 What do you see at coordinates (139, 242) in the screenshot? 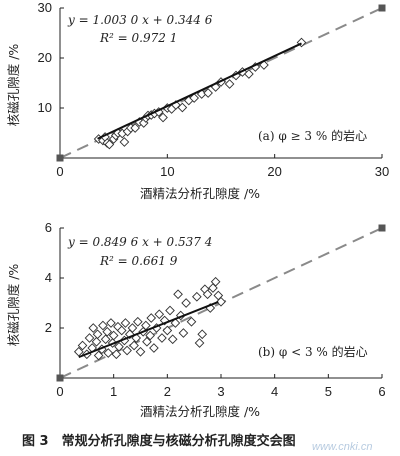
I see `chart1-equation: y = 0.849 6 x + 0.537 4` at bounding box center [139, 242].